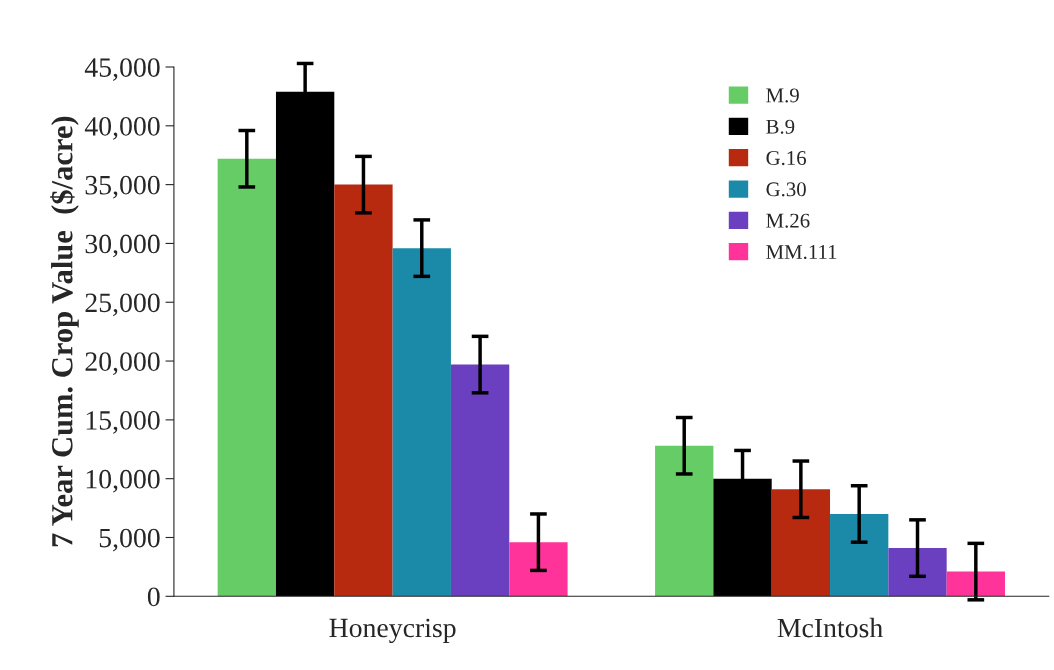  Describe the element at coordinates (786, 158) in the screenshot. I see `legend-label: G.16` at that location.